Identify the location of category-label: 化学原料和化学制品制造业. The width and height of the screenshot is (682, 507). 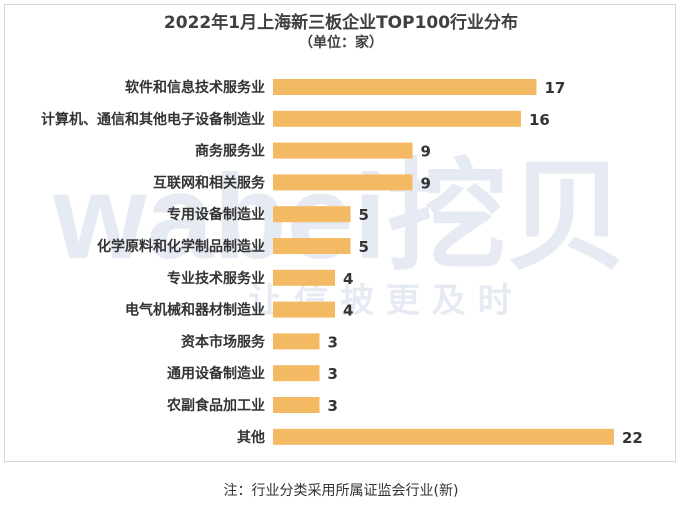
(181, 246).